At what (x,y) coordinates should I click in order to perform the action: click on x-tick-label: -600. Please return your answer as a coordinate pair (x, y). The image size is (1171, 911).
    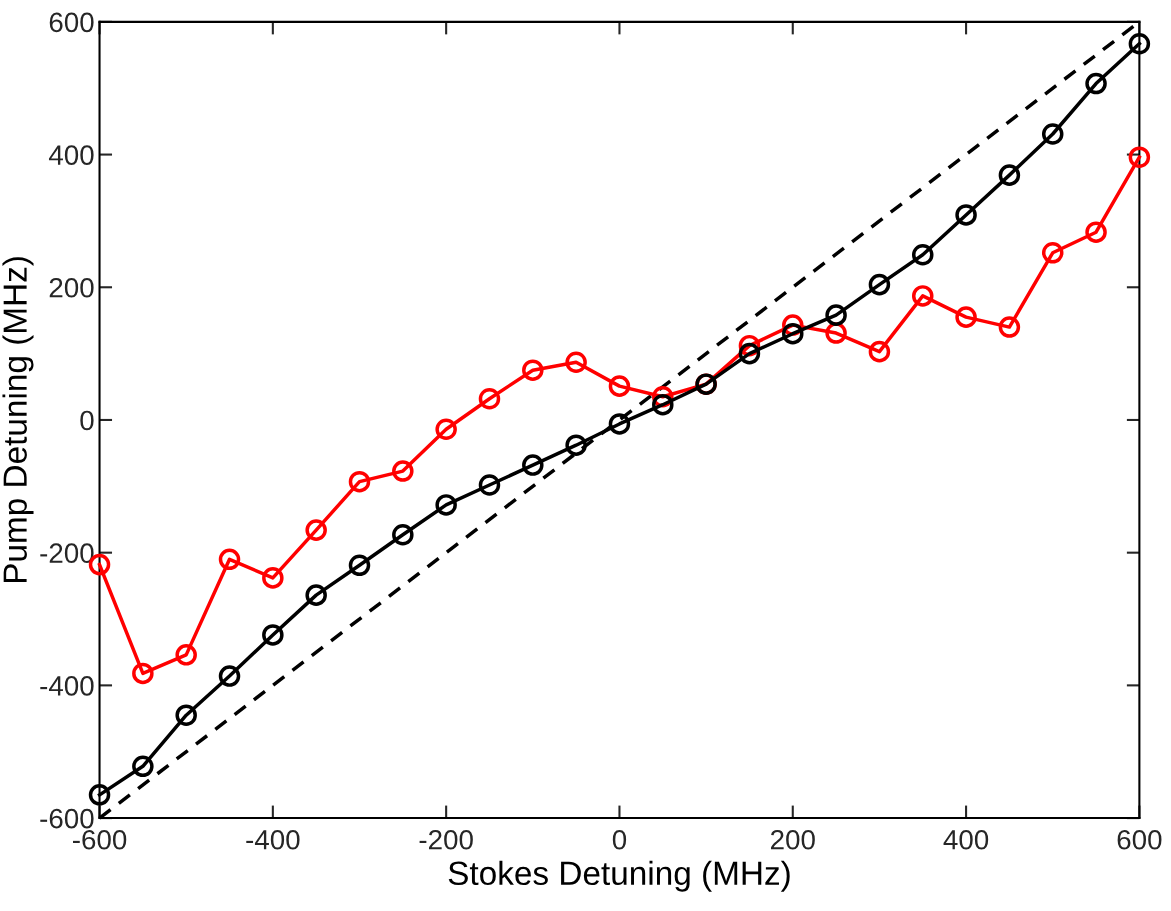
    Looking at the image, I should click on (99, 839).